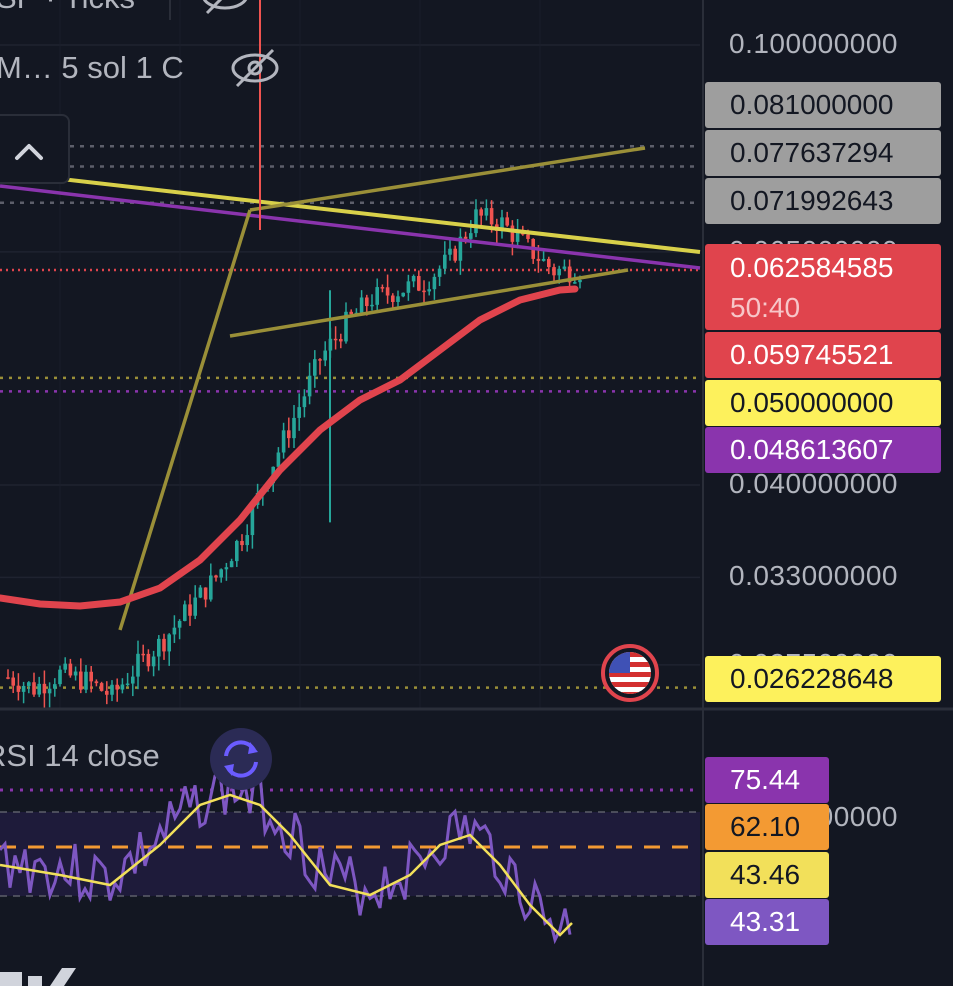  What do you see at coordinates (80, 755) in the screenshot?
I see `rsi-legend: RSI 14 close` at bounding box center [80, 755].